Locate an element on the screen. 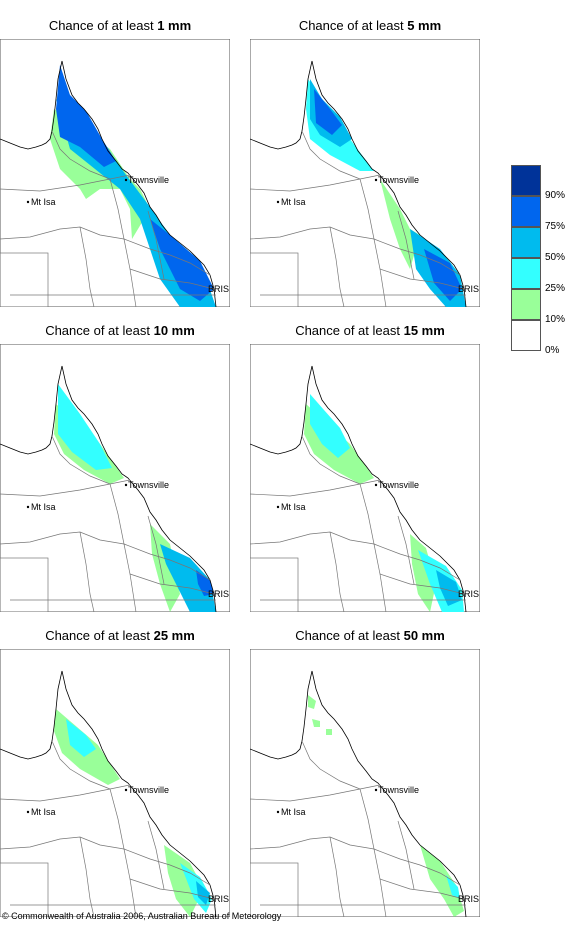 The width and height of the screenshot is (570, 928). panel-title: Chance of at least 5 mm is located at coordinates (370, 26).